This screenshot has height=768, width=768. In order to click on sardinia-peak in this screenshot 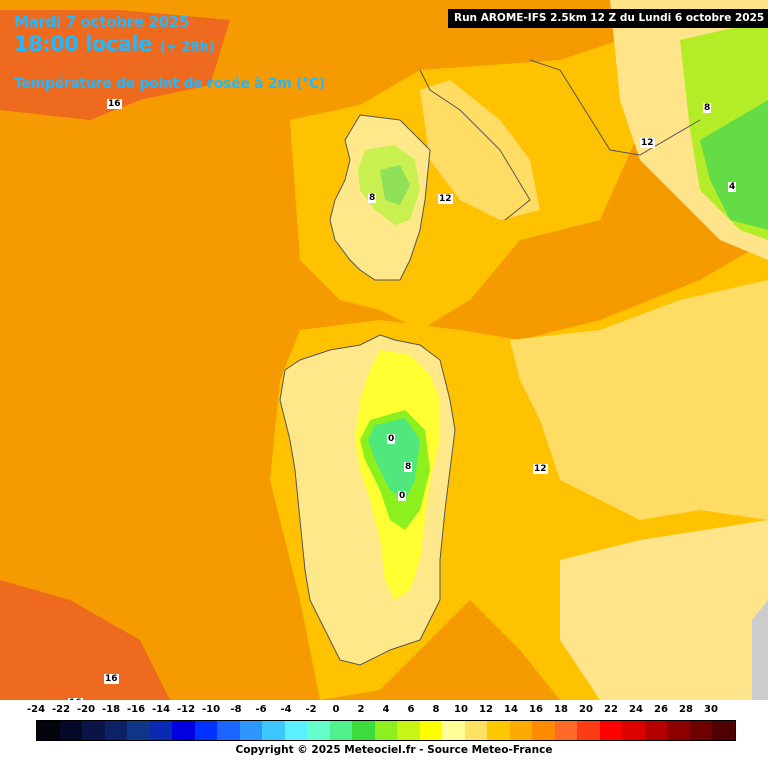, I will do `click(394, 459)`.